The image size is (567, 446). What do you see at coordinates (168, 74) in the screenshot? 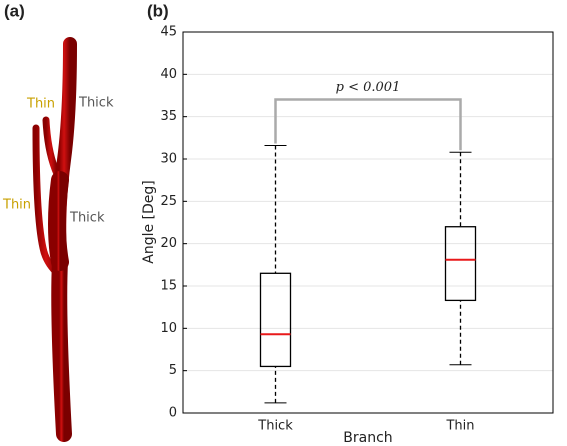
I see `y-tick-label: 40` at bounding box center [168, 74].